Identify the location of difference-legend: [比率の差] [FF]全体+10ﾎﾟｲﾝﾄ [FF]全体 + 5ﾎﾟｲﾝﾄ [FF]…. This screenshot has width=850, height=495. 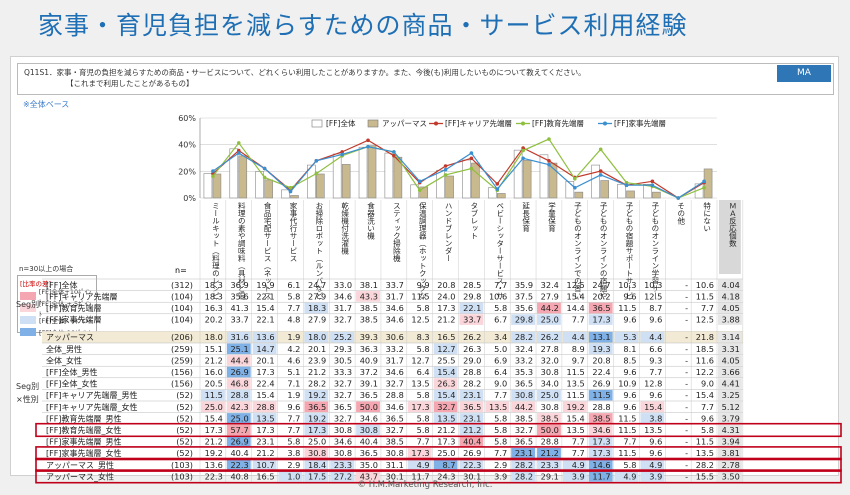
(57, 306).